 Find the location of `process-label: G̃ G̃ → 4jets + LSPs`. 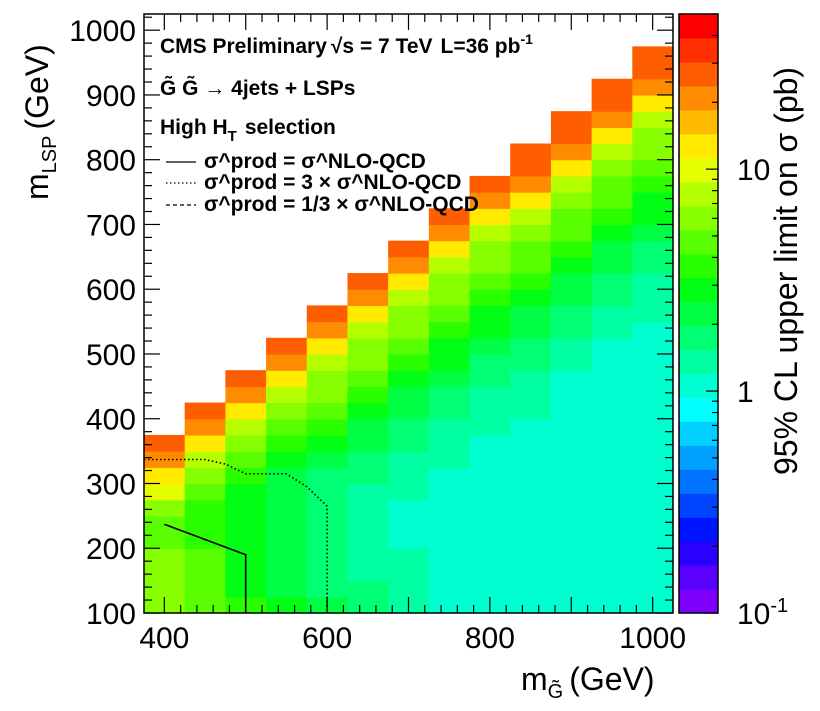

process-label: G̃ G̃ → 4jets + LSPs is located at coordinates (258, 88).